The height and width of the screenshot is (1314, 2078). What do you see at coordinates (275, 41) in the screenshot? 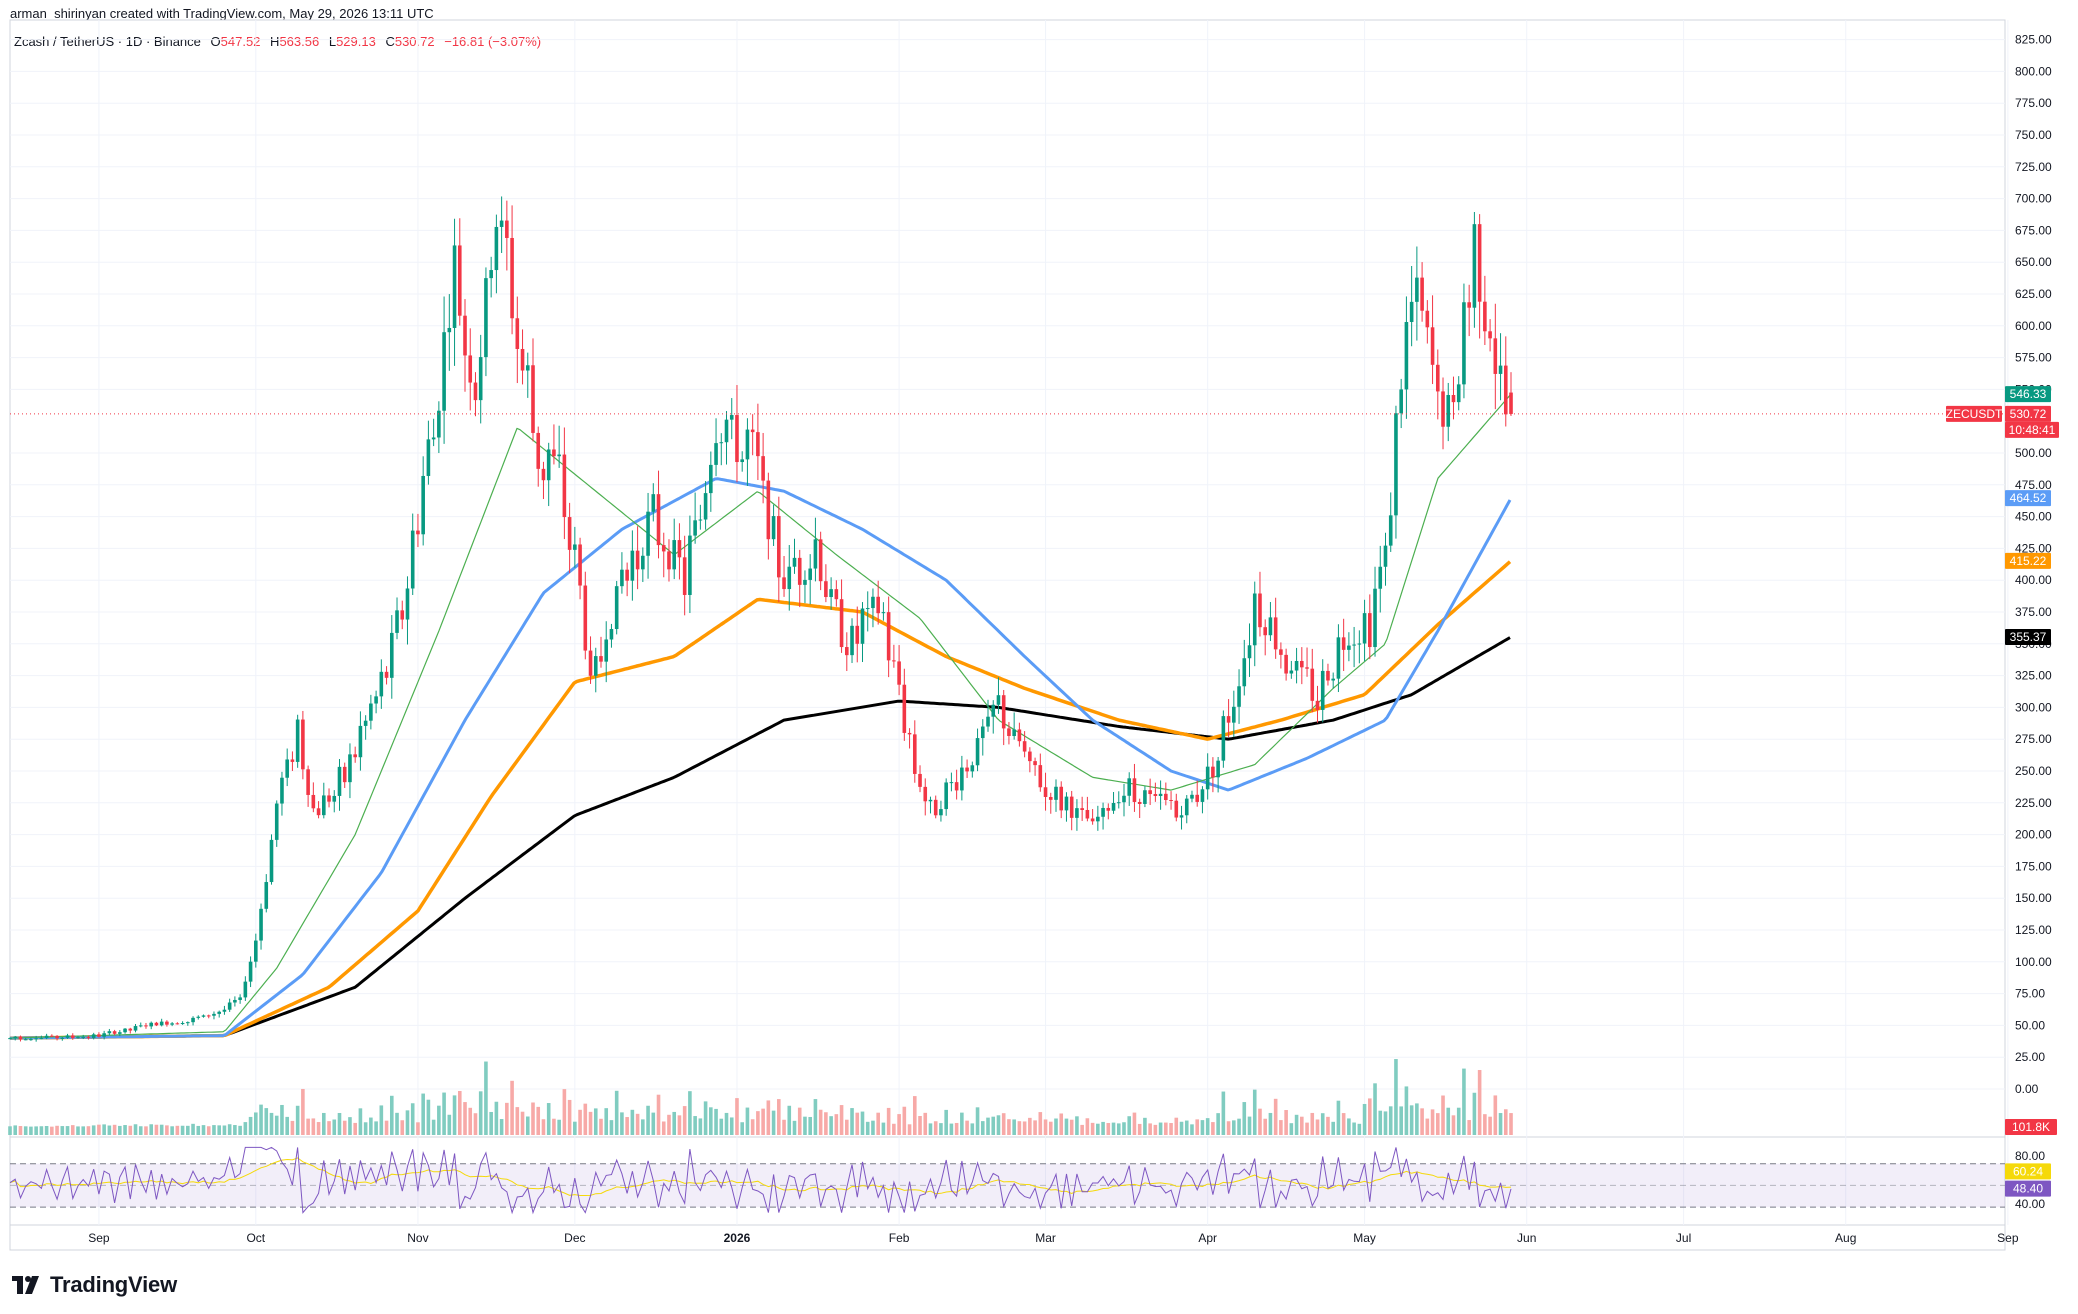
I see `ohlc-high-label: H` at bounding box center [275, 41].